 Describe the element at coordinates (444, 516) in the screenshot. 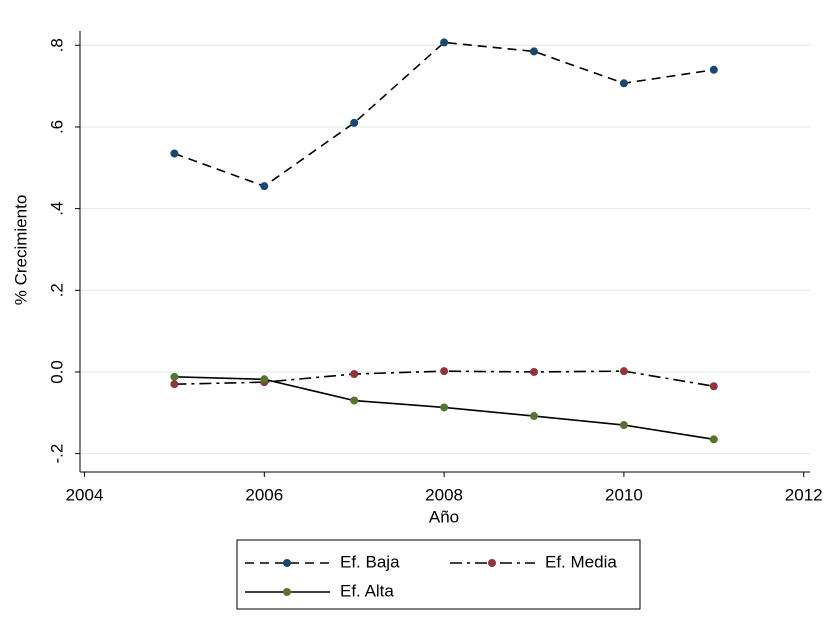

I see `x-axis-title: Año` at that location.